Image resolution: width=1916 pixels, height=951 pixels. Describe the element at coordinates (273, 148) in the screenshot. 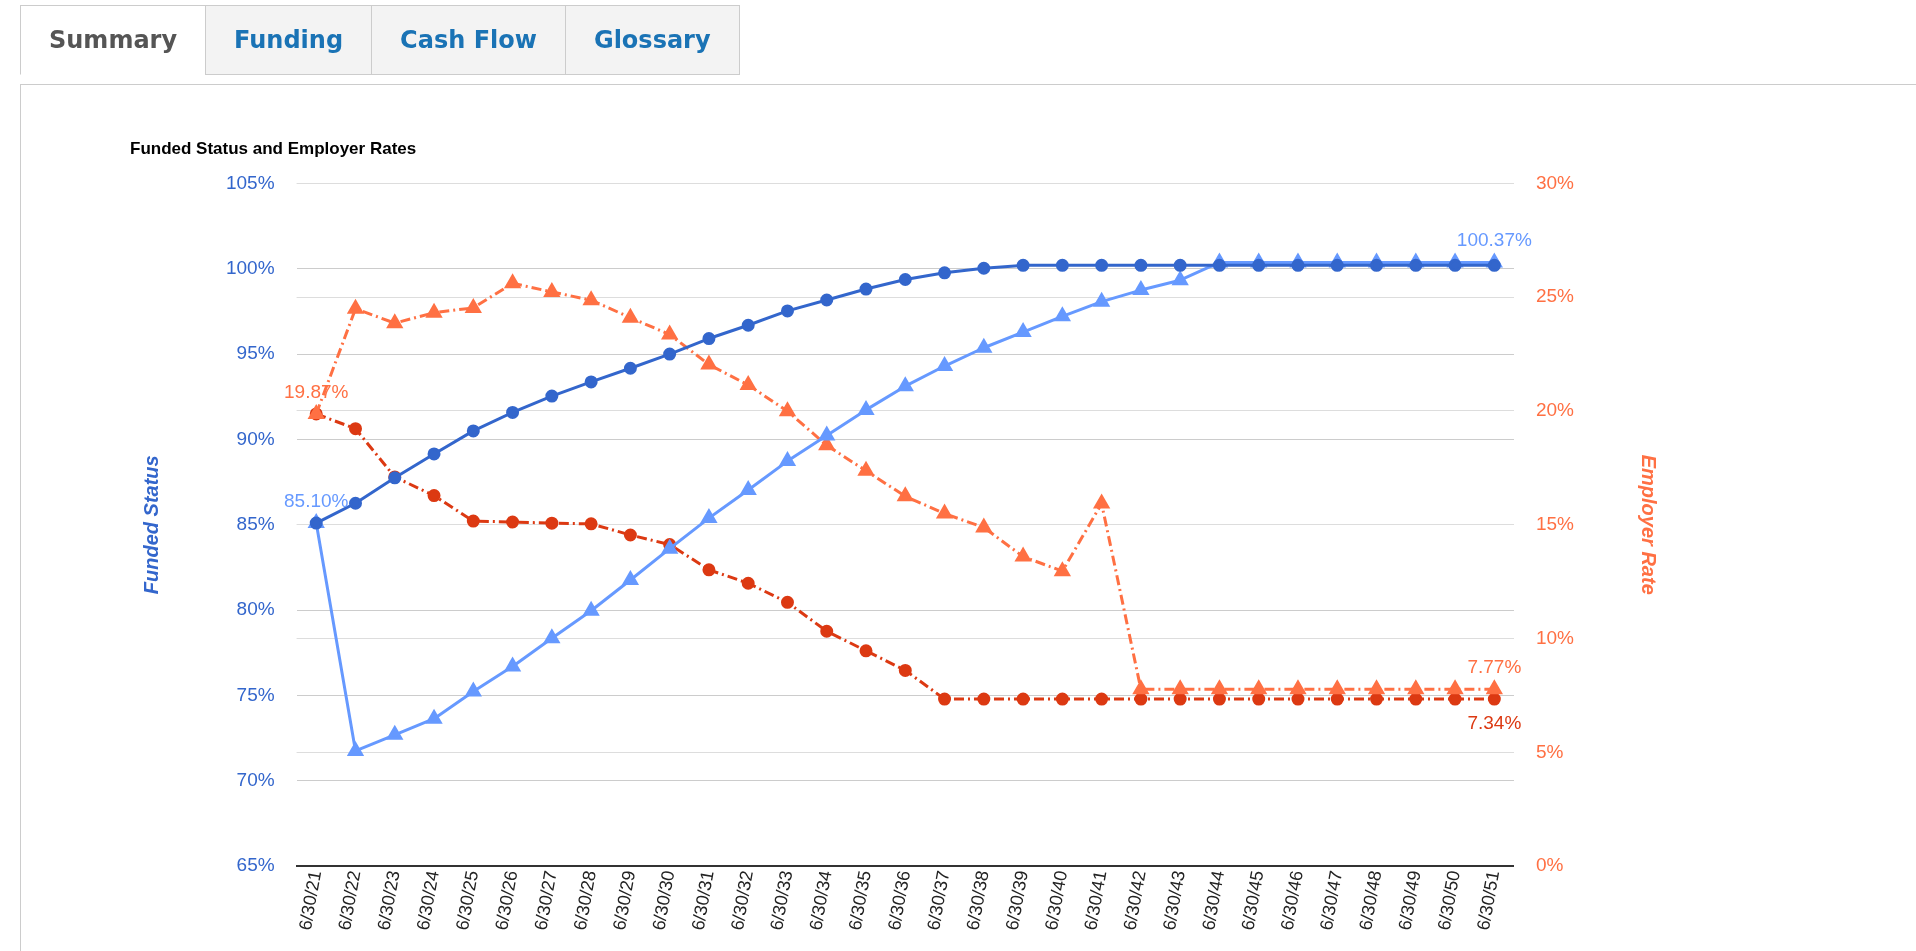

I see `chart-title: Funded Status and Employer Rates` at that location.